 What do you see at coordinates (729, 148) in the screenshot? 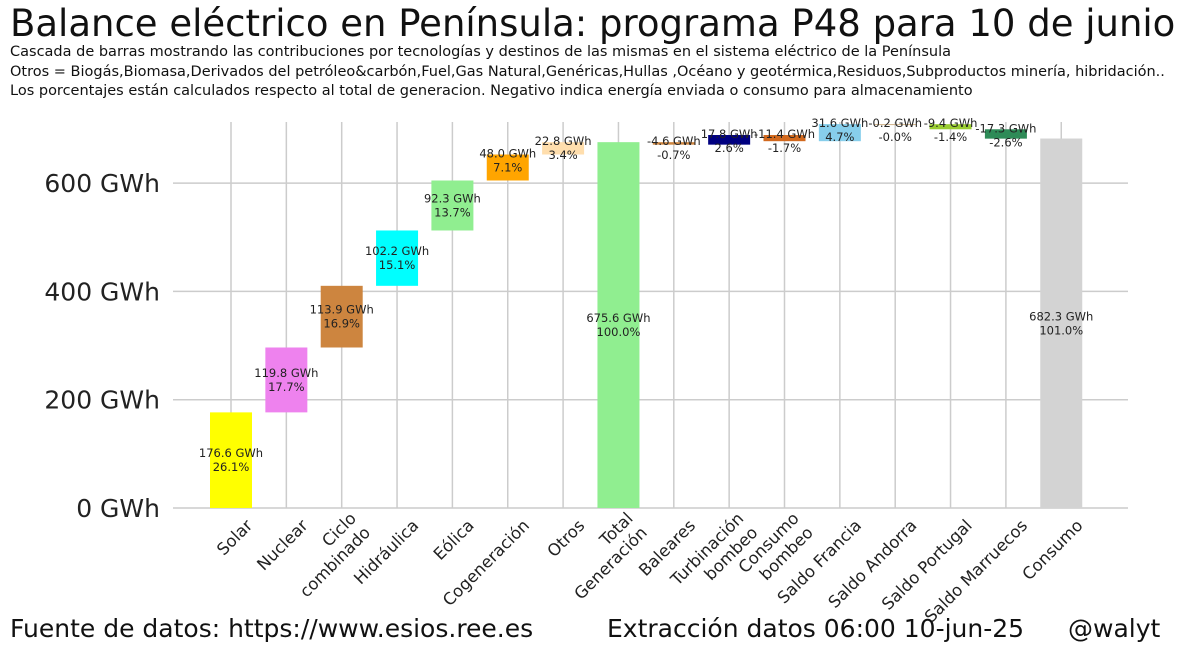
I see `bar-percent-label: 2.6%` at bounding box center [729, 148].